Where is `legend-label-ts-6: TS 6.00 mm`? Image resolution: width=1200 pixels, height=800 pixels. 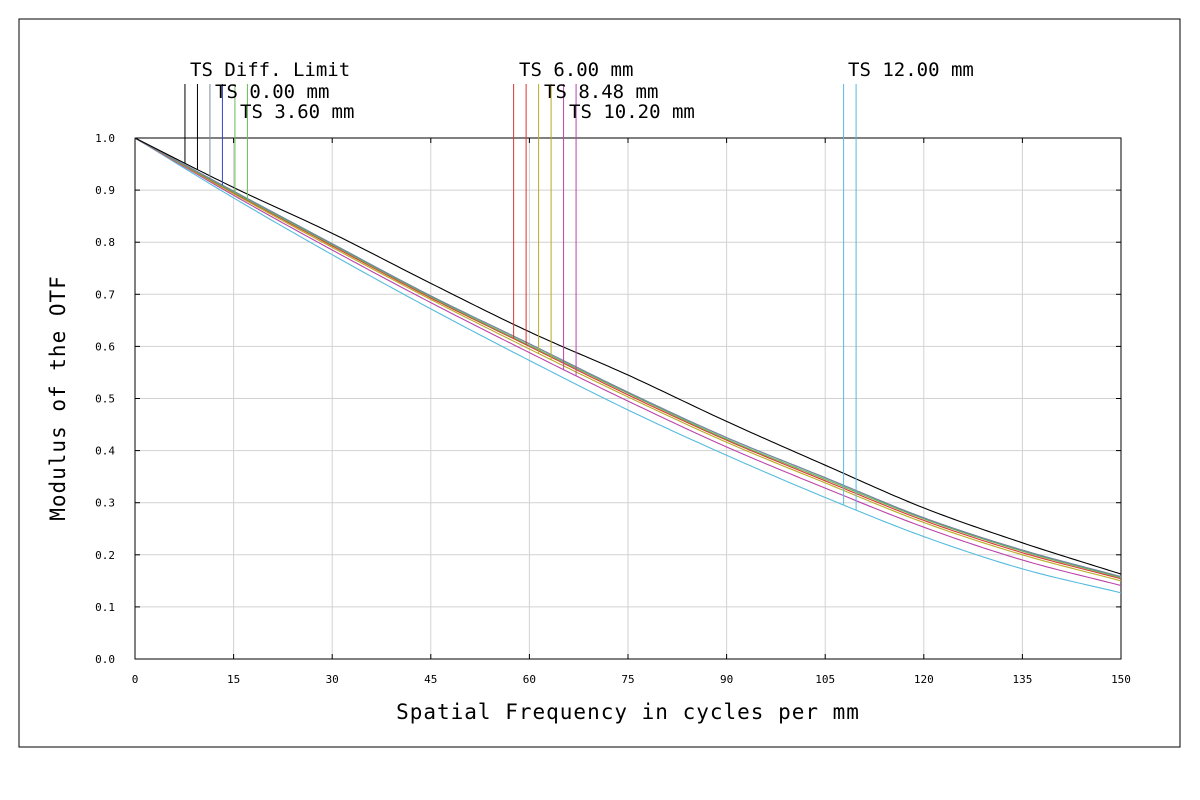
legend-label-ts-6: TS 6.00 mm is located at coordinates (576, 70).